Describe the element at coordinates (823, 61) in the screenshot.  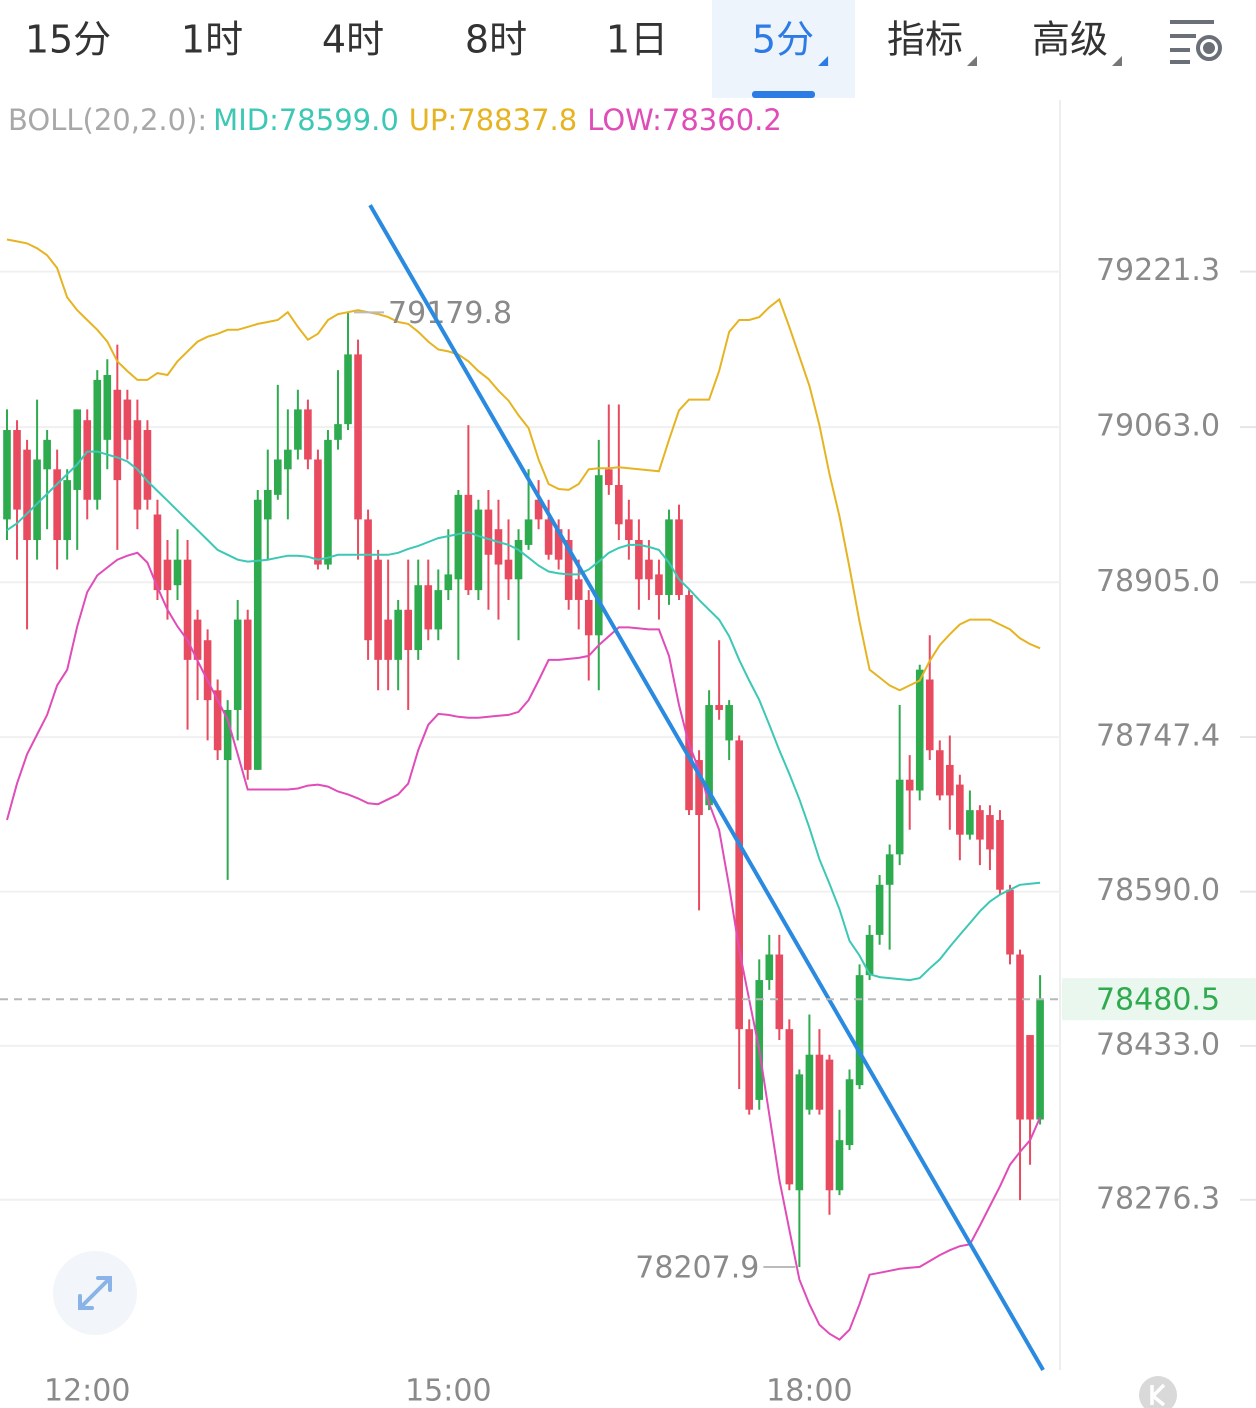
I see `dropdown-arrow` at that location.